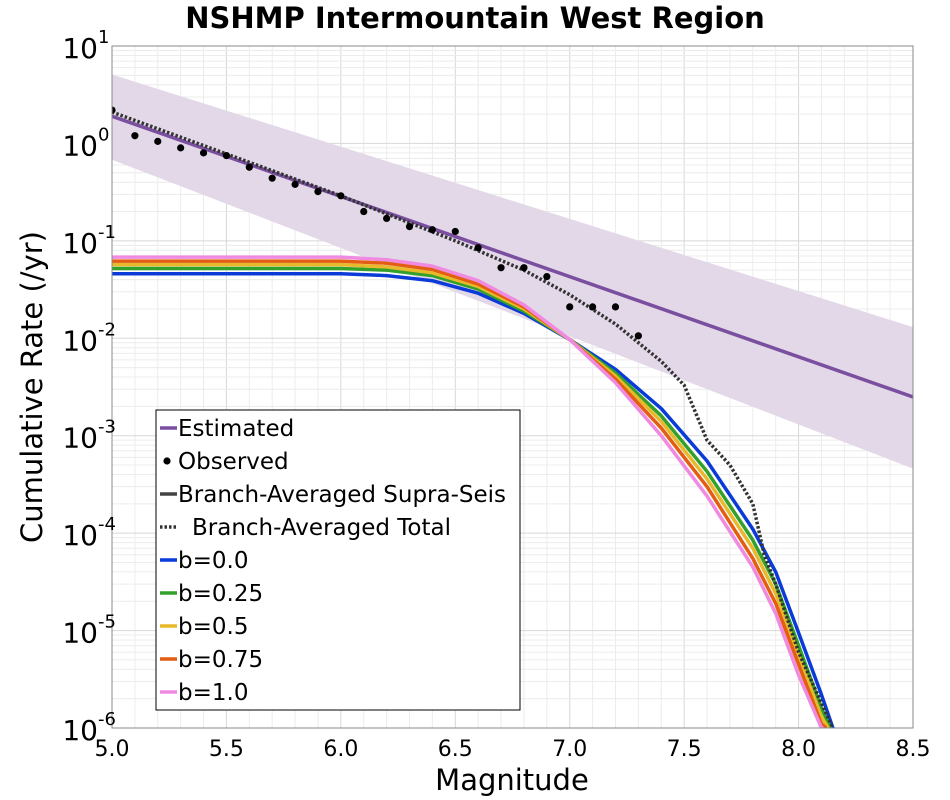 The height and width of the screenshot is (800, 950). What do you see at coordinates (213, 561) in the screenshot?
I see `legend-label: b=0.0` at bounding box center [213, 561].